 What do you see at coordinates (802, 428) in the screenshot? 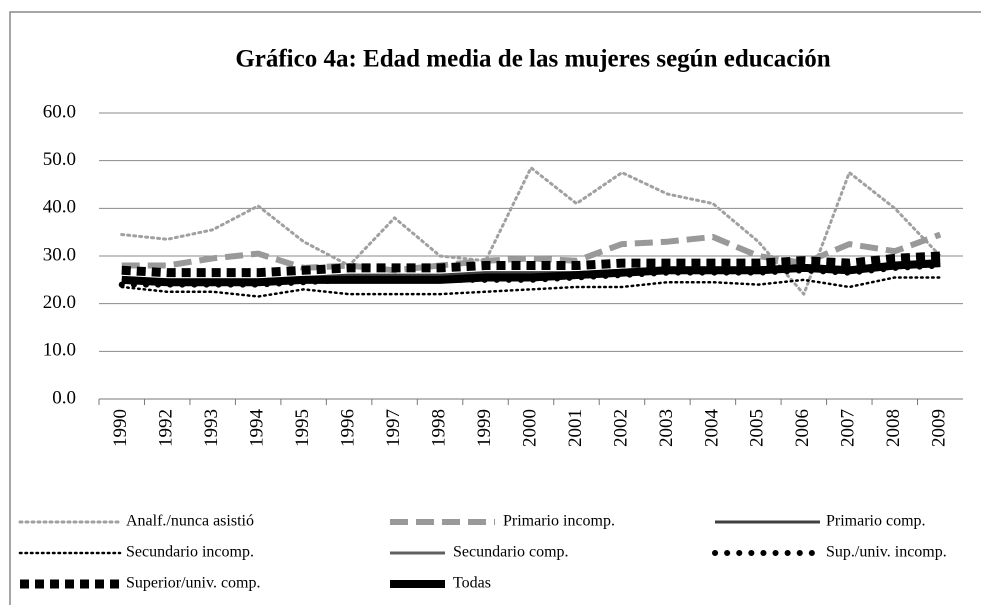
I see `x-tick-label: 2006` at bounding box center [802, 428].